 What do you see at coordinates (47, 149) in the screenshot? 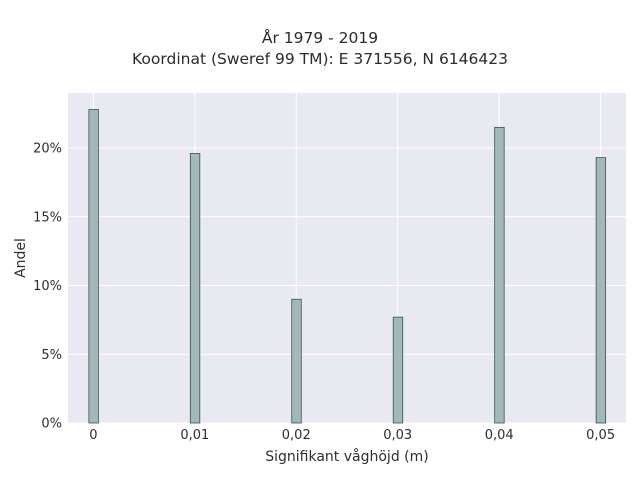
I see `y-tick-label: 20%` at bounding box center [47, 149].